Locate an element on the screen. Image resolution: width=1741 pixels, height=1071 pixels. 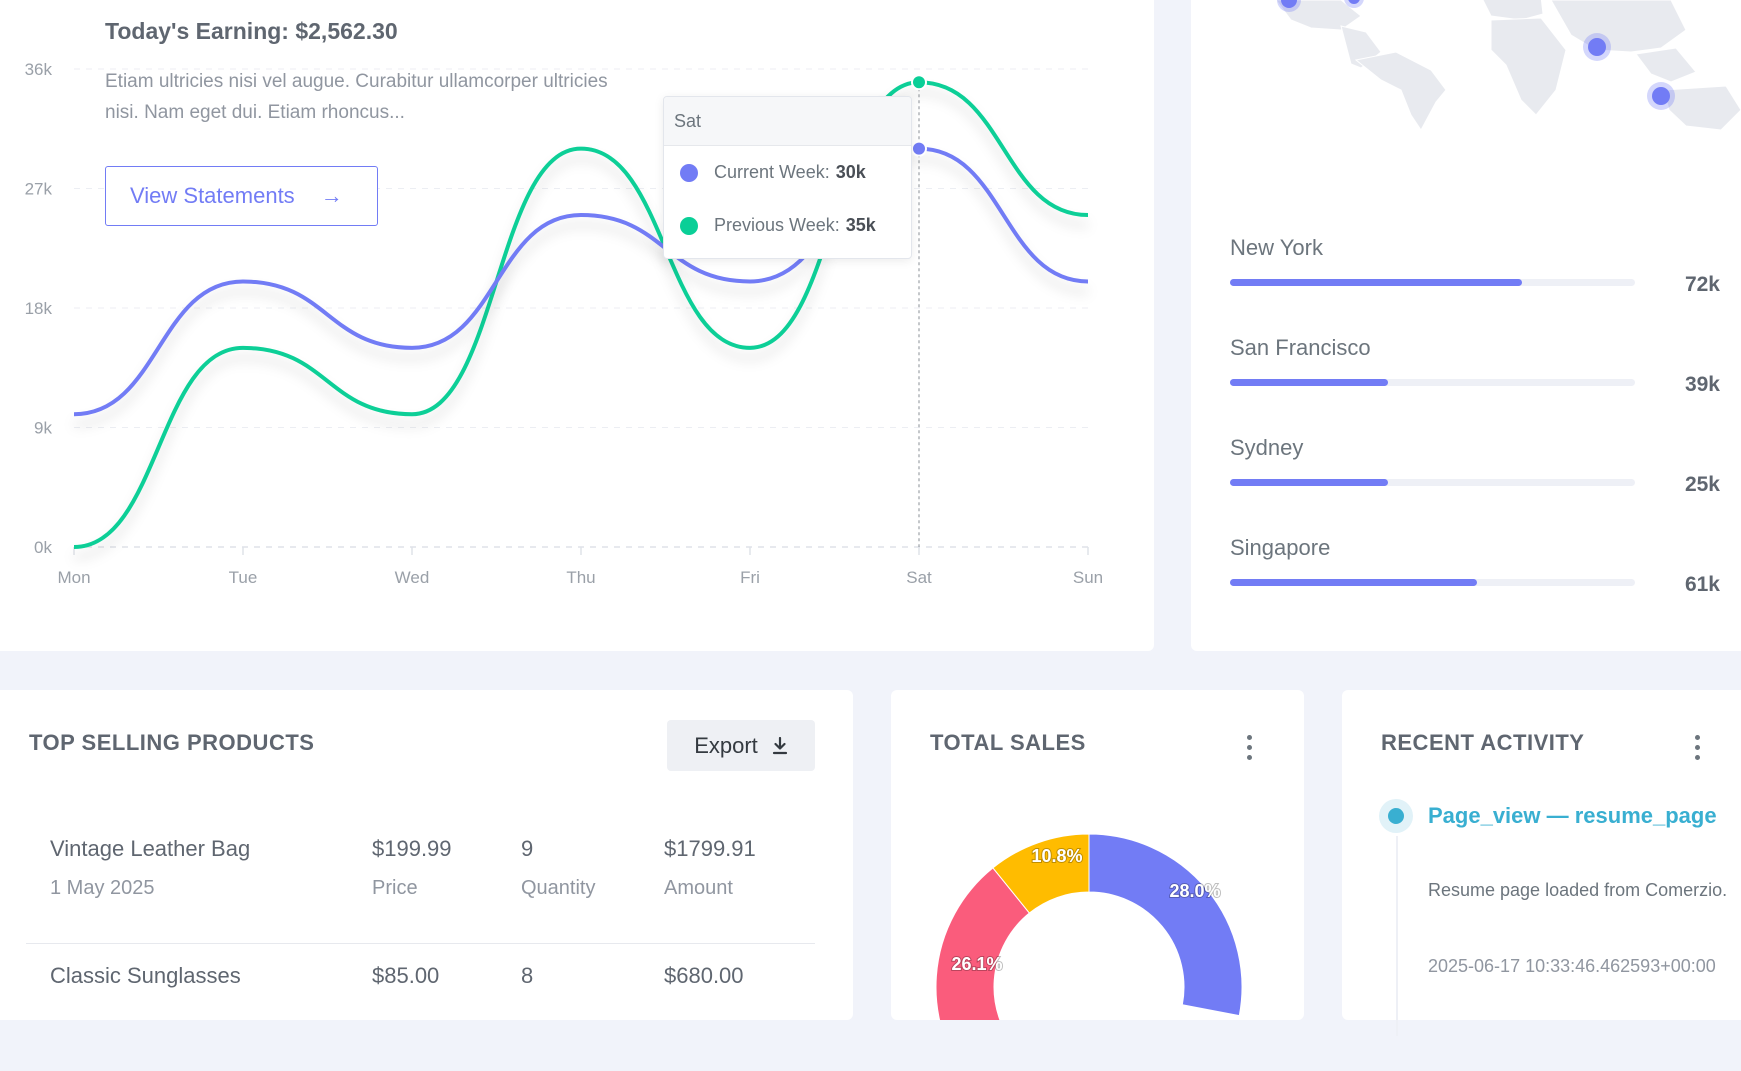
product-name-cell: Classic Sunglasses is located at coordinates (145, 976).